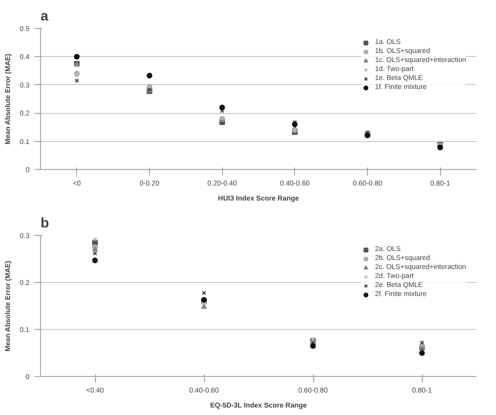  What do you see at coordinates (44, 16) in the screenshot?
I see `chart-title: a` at bounding box center [44, 16].